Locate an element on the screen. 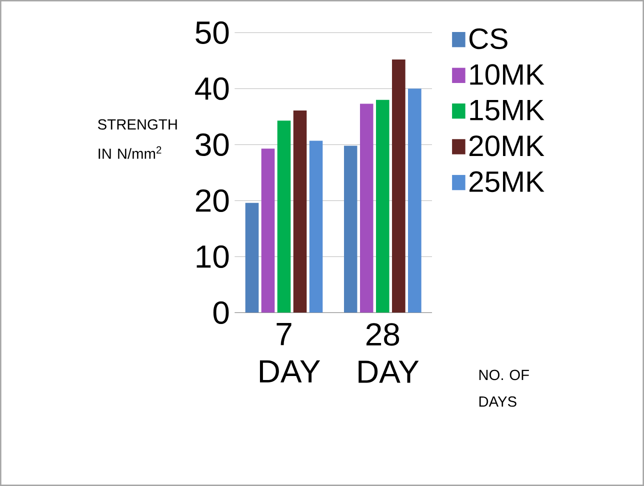 Image resolution: width=644 pixels, height=486 pixels. legend-label: 20MK is located at coordinates (506, 145).